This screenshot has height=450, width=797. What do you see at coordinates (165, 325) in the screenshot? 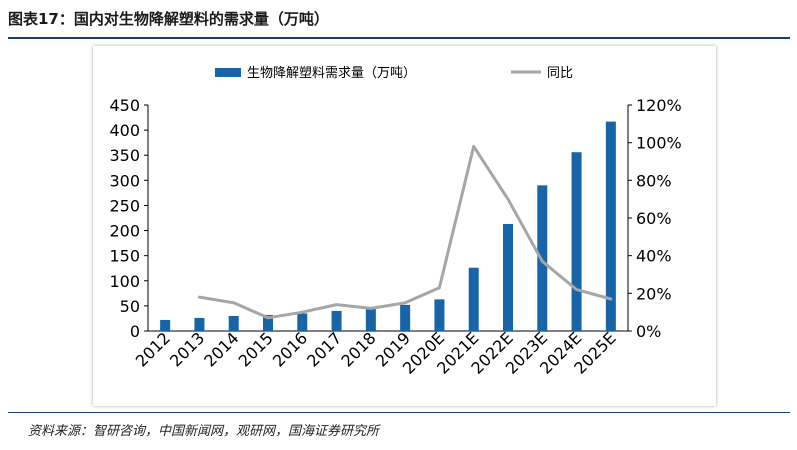
I see `bar-2012` at bounding box center [165, 325].